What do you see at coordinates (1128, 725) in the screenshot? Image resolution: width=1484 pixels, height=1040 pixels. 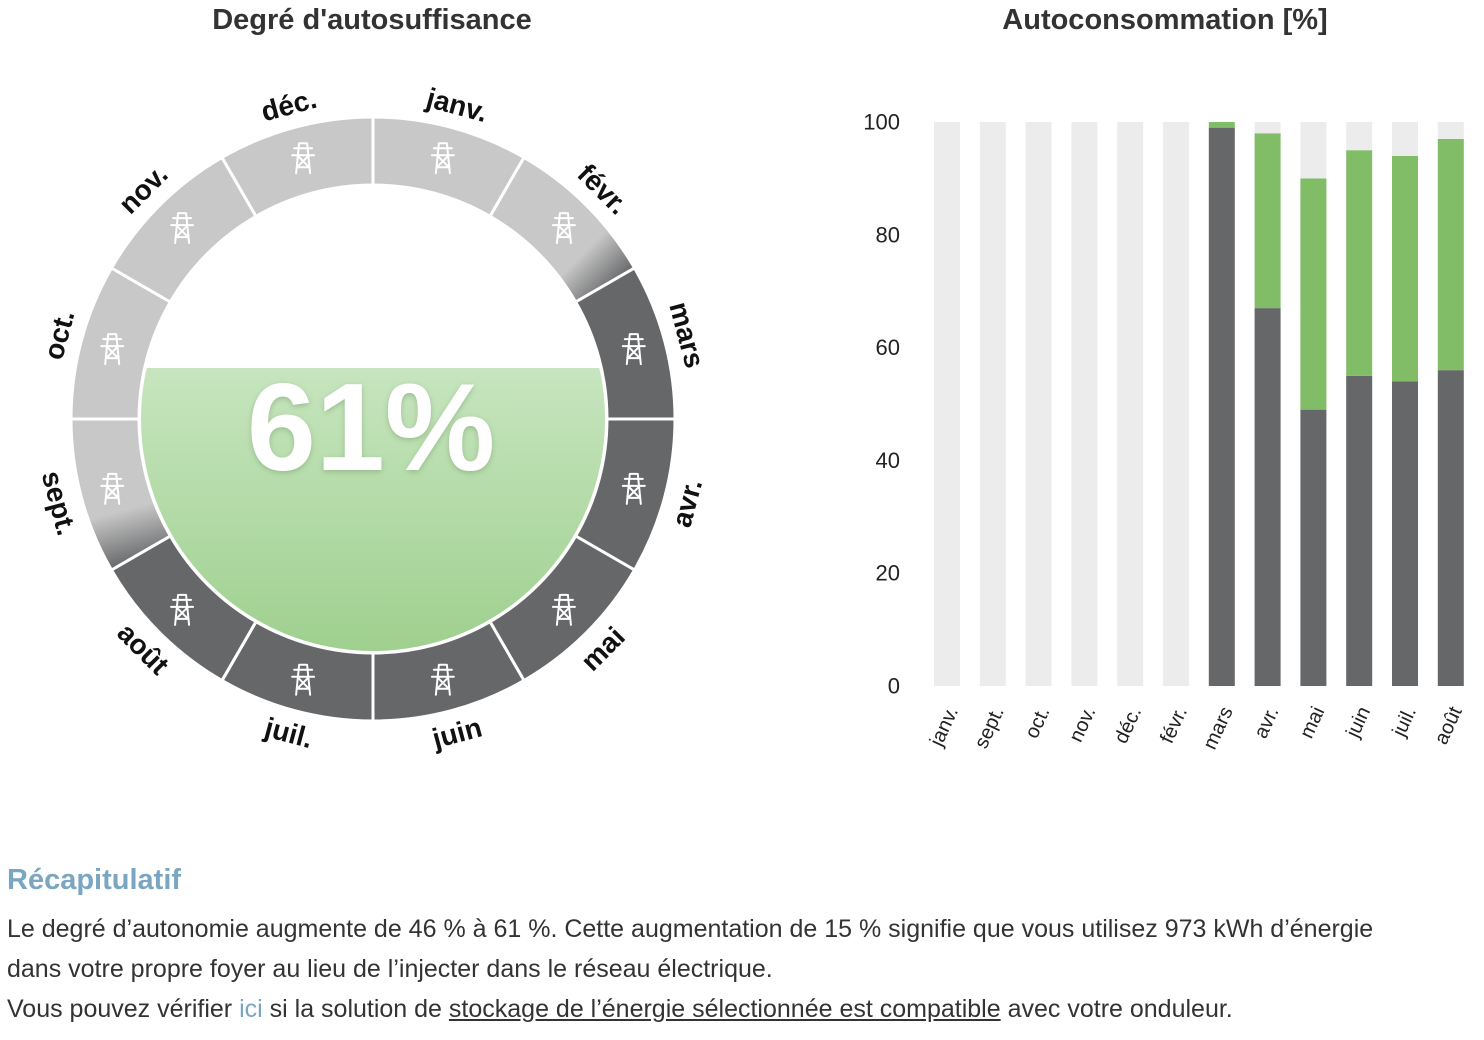 I see `x-tick-label-dec: déc.` at bounding box center [1128, 725].